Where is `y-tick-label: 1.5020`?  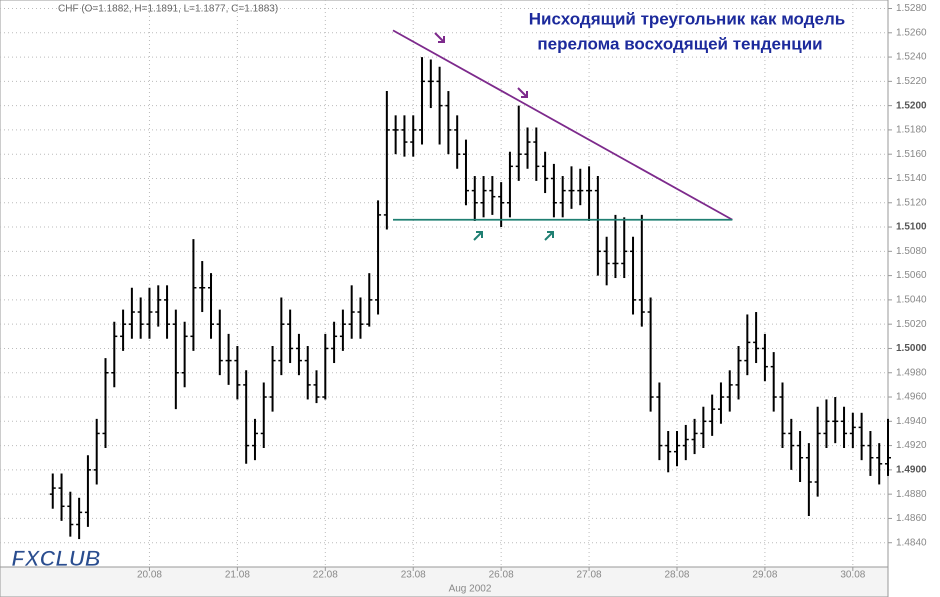 y-tick-label: 1.5020 is located at coordinates (911, 324).